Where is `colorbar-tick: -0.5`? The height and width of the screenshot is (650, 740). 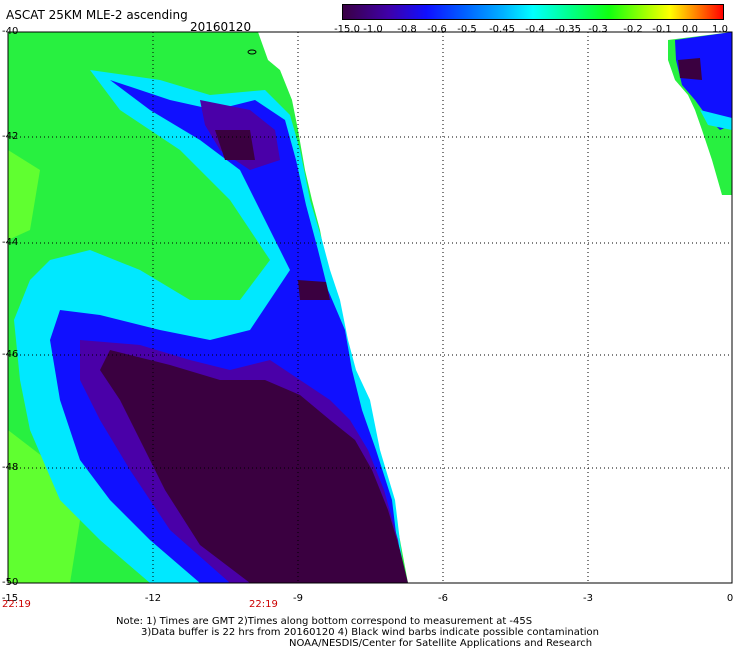 colorbar-tick: -0.5 is located at coordinates (467, 29).